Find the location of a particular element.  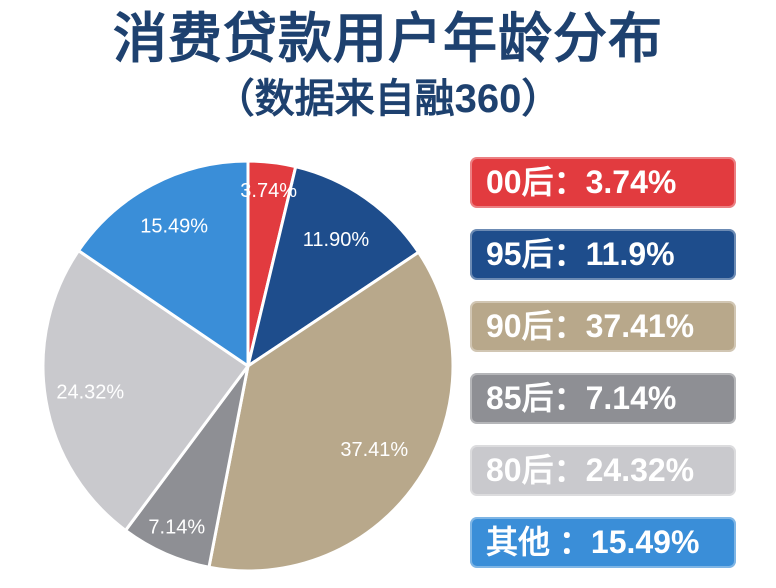

legend-item-80s: 80后：24.32% is located at coordinates (603, 470).